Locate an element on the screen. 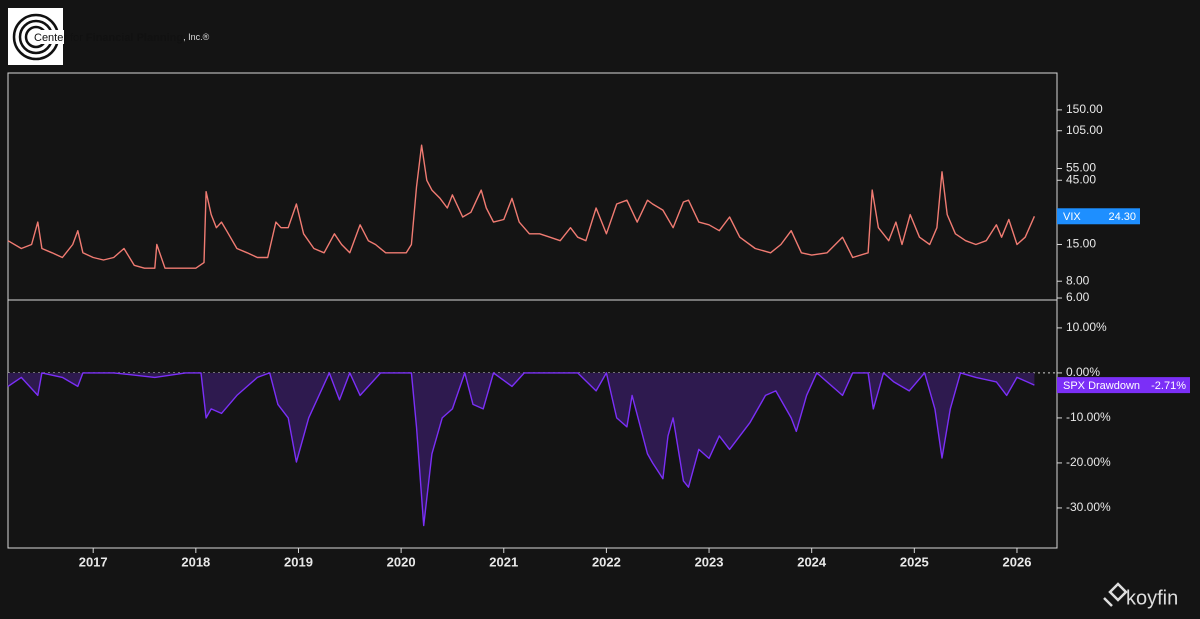 Image resolution: width=1200 pixels, height=619 pixels. x-tick-label: 2021 is located at coordinates (503, 561).